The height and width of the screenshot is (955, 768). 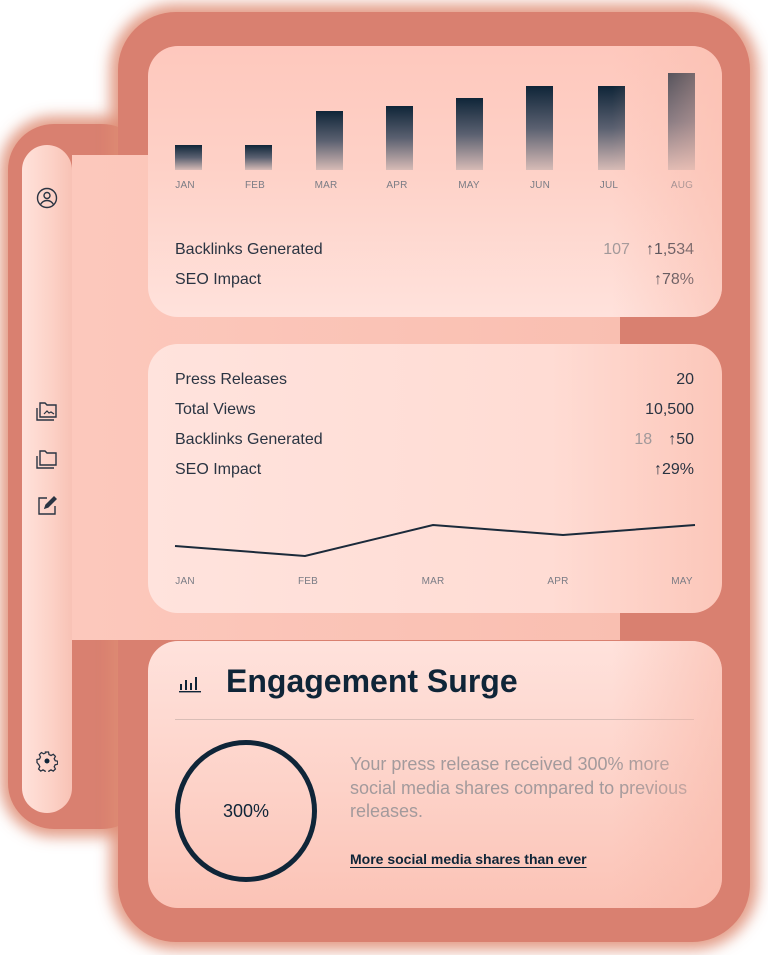 I want to click on x-label: AUG, so click(x=682, y=185).